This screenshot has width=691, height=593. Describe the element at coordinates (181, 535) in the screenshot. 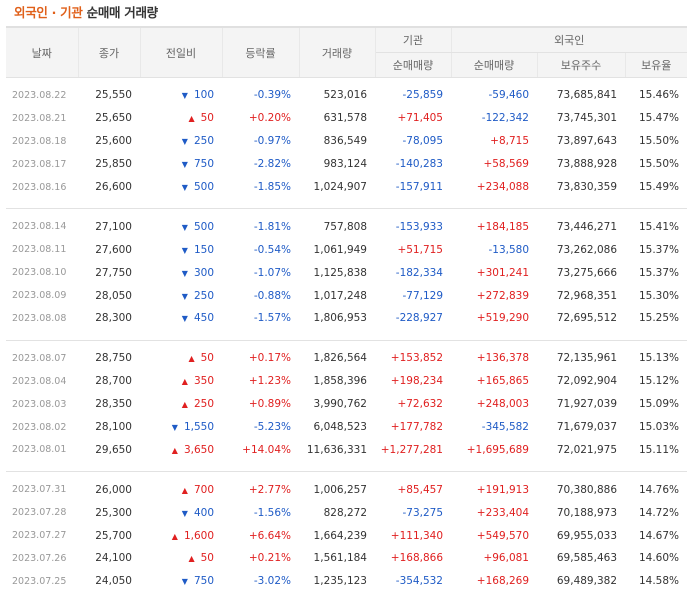

I see `cell-diff: ▲ 1,600` at that location.